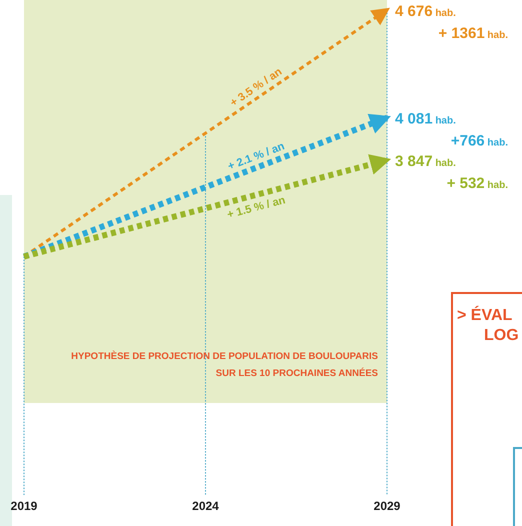  I want to click on x-tick-label: 2024, so click(206, 506).